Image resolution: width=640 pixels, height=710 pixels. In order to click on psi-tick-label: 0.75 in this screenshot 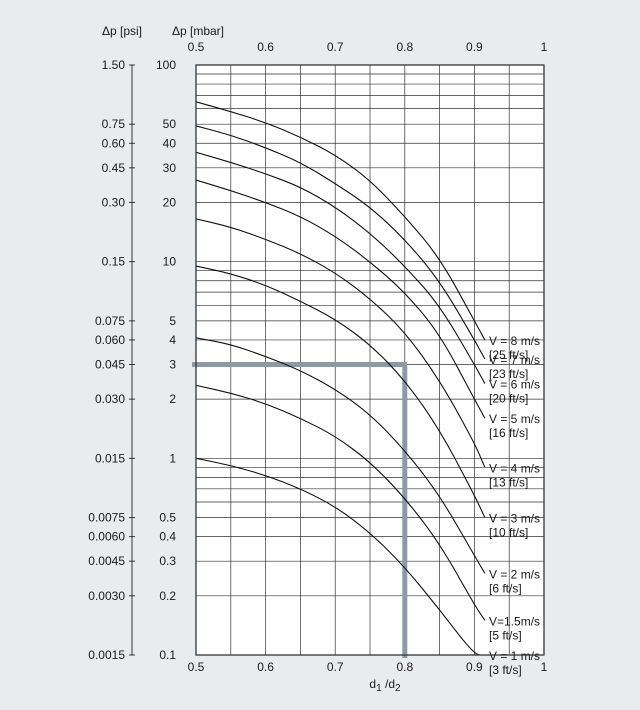, I will do `click(114, 124)`.